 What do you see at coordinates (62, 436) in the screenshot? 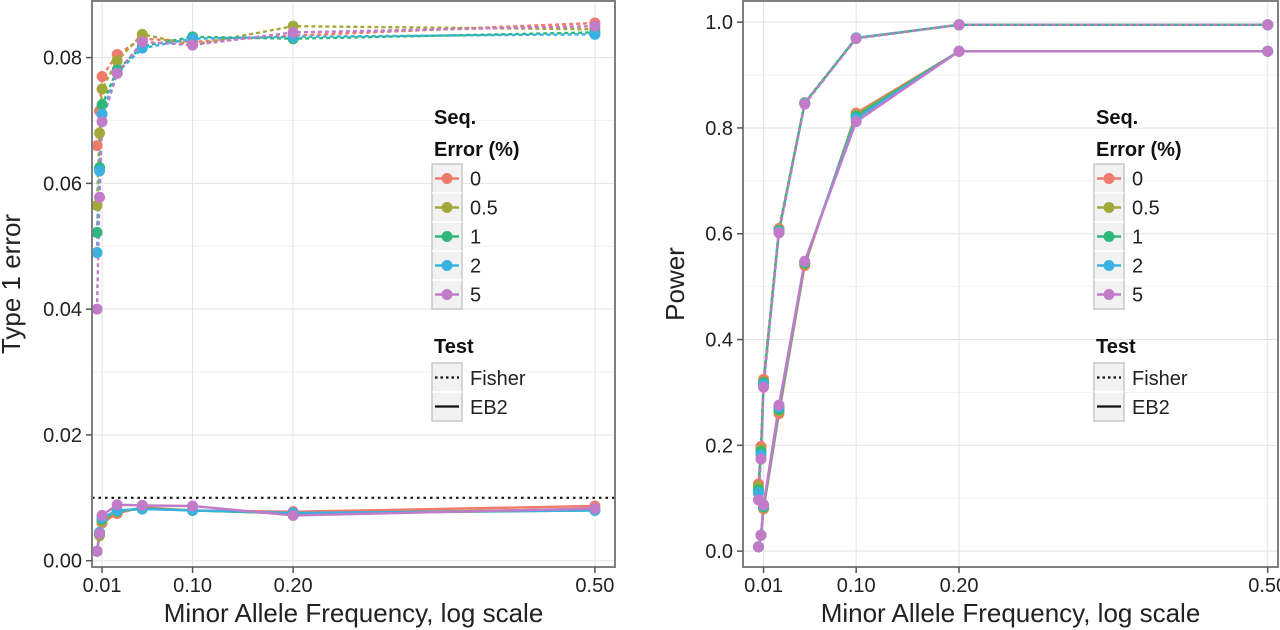
I see `y-tick-label: 0.02` at bounding box center [62, 436].